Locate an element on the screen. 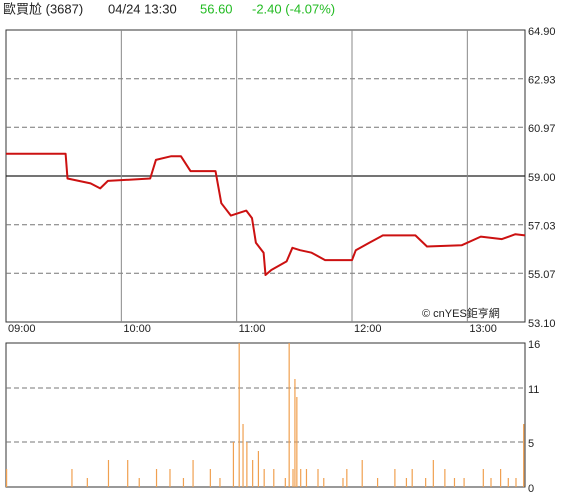  y-tick-label: 0 is located at coordinates (531, 489).